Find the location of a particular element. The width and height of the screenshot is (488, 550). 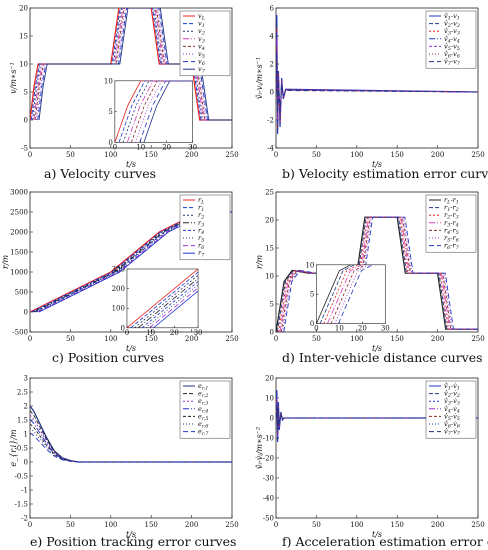

chart-c-x-tick-label: 250 is located at coordinates (231, 339).